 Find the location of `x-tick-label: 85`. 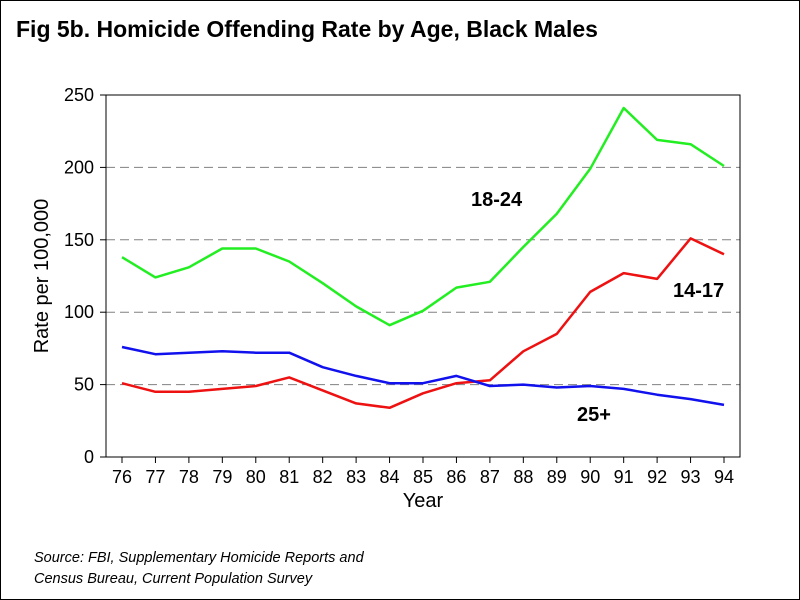

x-tick-label: 85 is located at coordinates (423, 477).